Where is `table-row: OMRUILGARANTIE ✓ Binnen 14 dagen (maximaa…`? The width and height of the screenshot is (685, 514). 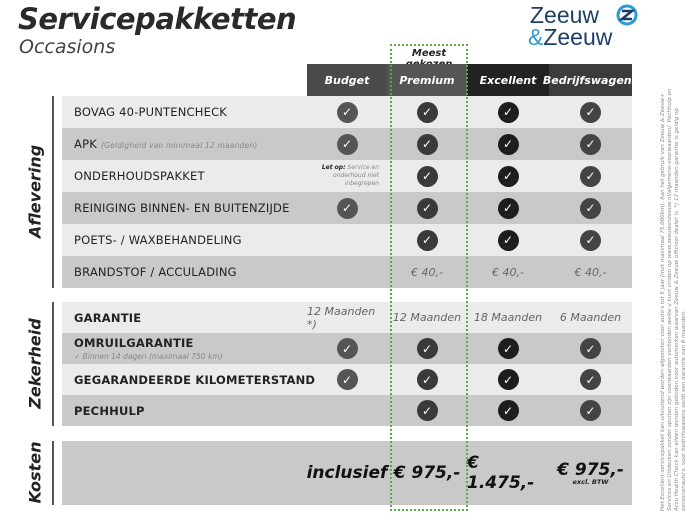
table-row: OMRUILGARANTIE ✓ Binnen 14 dagen (maximaa… is located at coordinates (347, 348).